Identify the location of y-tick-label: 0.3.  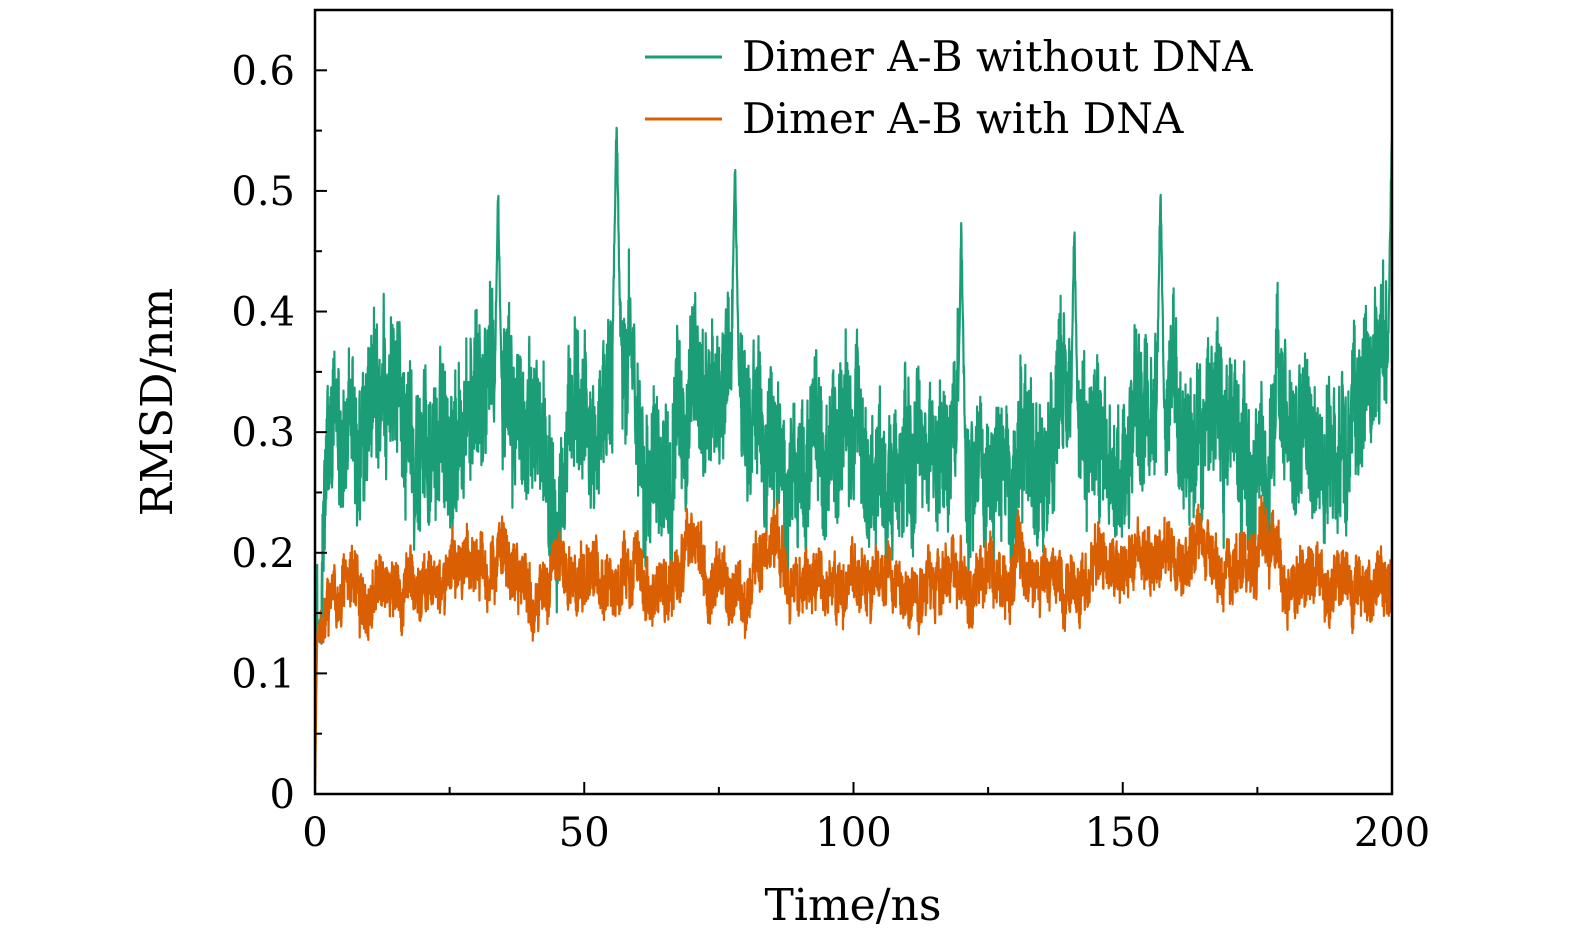
(263, 433).